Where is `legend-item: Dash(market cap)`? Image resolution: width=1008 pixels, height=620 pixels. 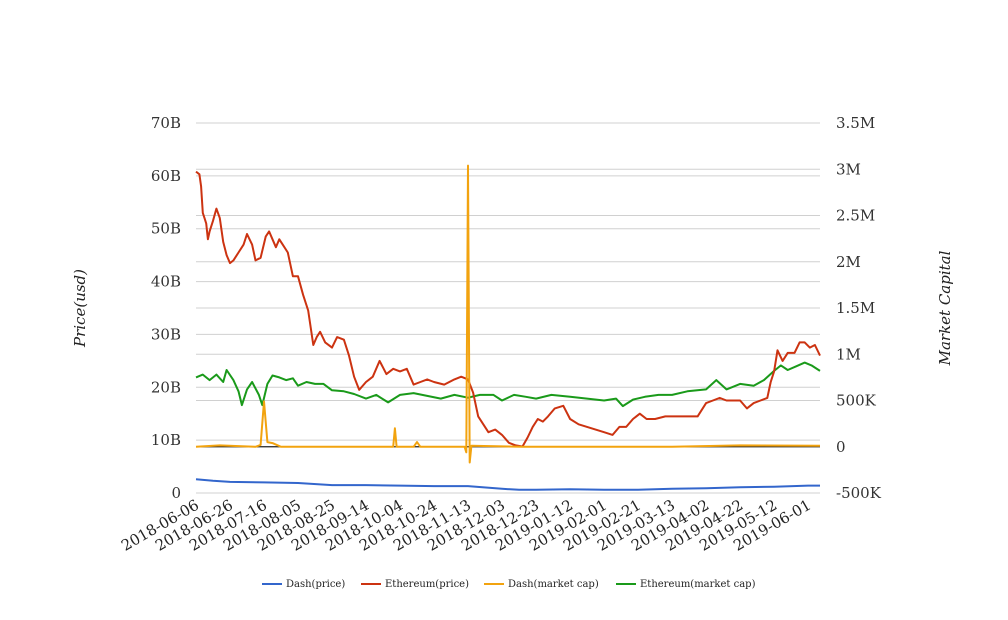
legend-item: Dash(market cap) is located at coordinates (541, 584).